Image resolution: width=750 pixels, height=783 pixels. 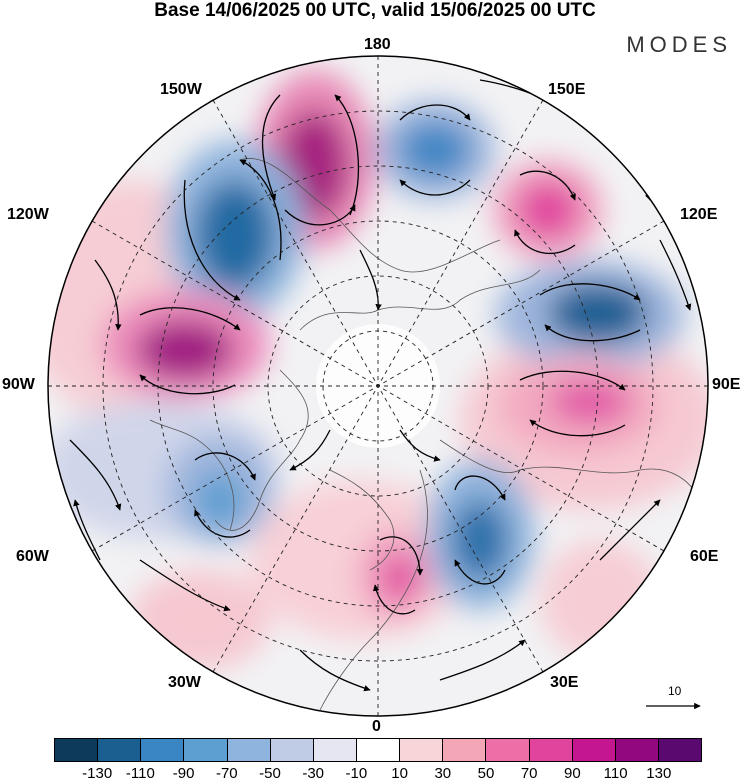 What do you see at coordinates (699, 214) in the screenshot?
I see `lon-label-120e: 120E` at bounding box center [699, 214].